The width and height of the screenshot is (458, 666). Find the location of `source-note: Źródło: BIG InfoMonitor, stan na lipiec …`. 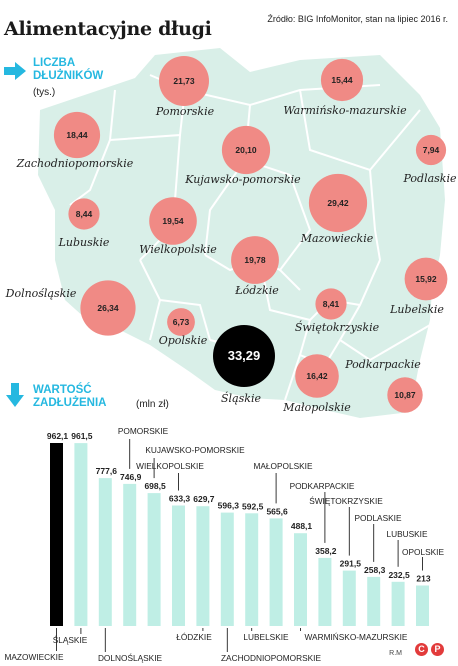

source-note: Źródło: BIG InfoMonitor, stan na lipiec … is located at coordinates (357, 19).